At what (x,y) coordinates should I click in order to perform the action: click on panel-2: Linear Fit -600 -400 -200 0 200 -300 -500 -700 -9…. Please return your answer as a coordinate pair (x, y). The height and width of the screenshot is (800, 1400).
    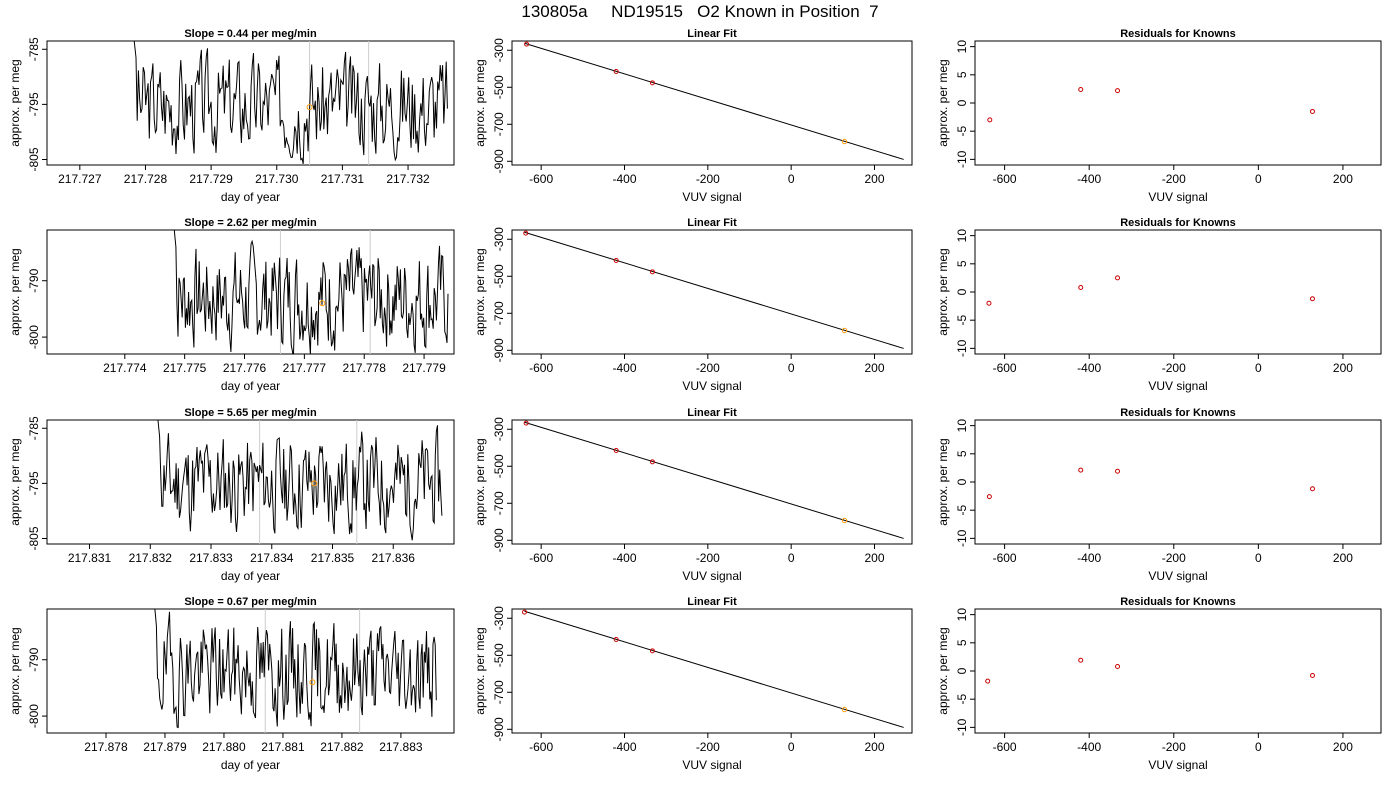
    Looking at the image, I should click on (693, 116).